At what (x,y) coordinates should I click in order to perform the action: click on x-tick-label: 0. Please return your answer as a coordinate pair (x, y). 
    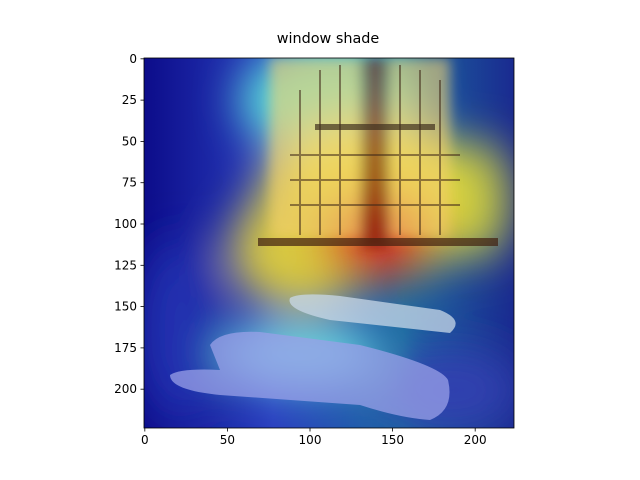
    Looking at the image, I should click on (145, 440).